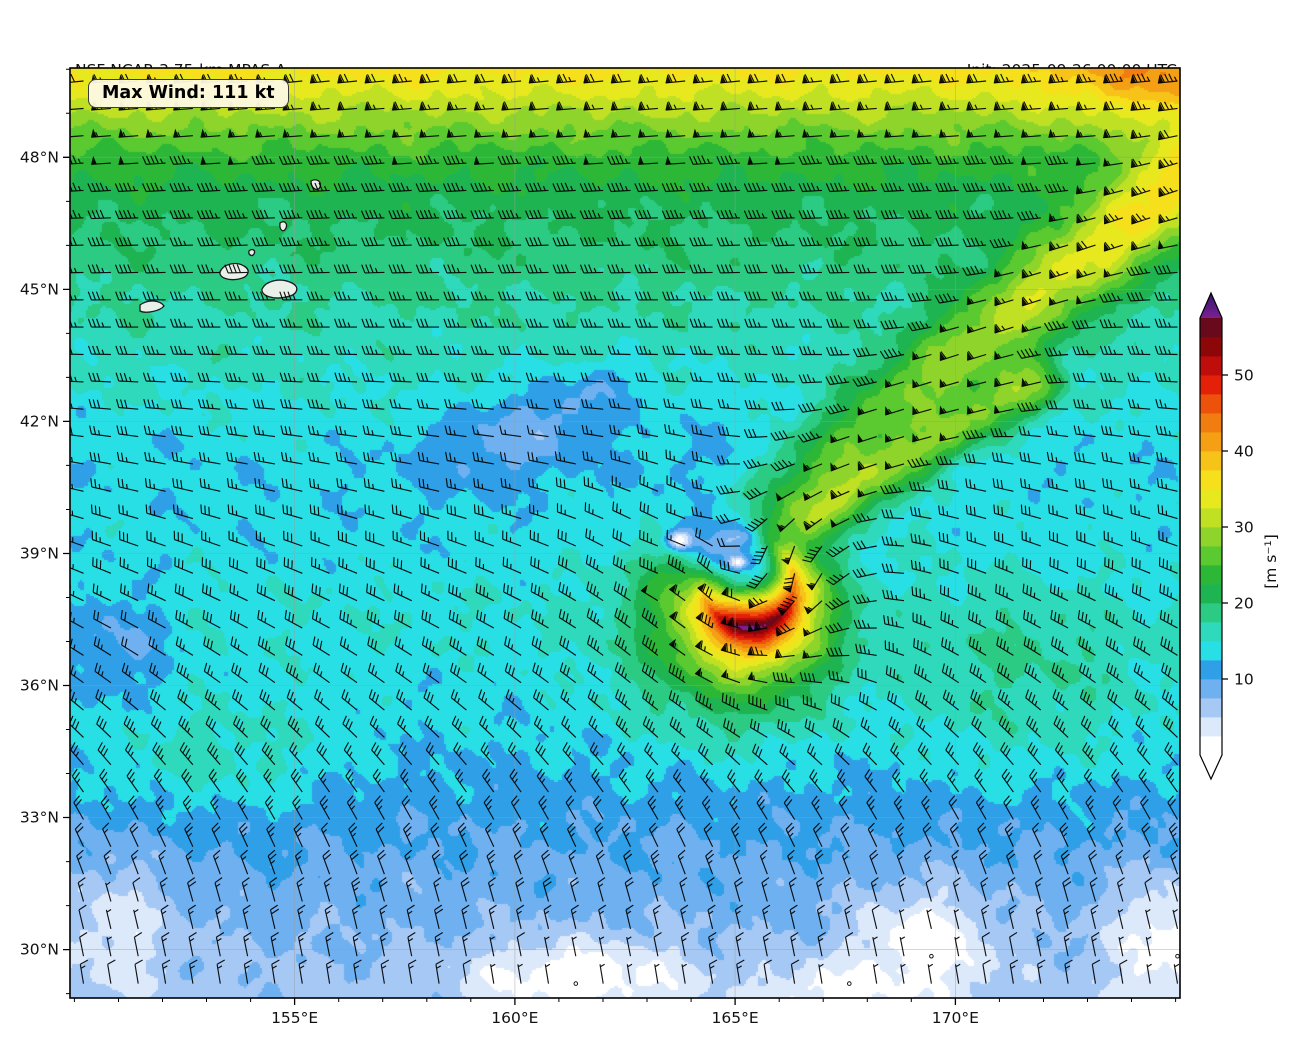 The height and width of the screenshot is (1037, 1295). I want to click on colorbar-over-arrow, so click(1211, 305).